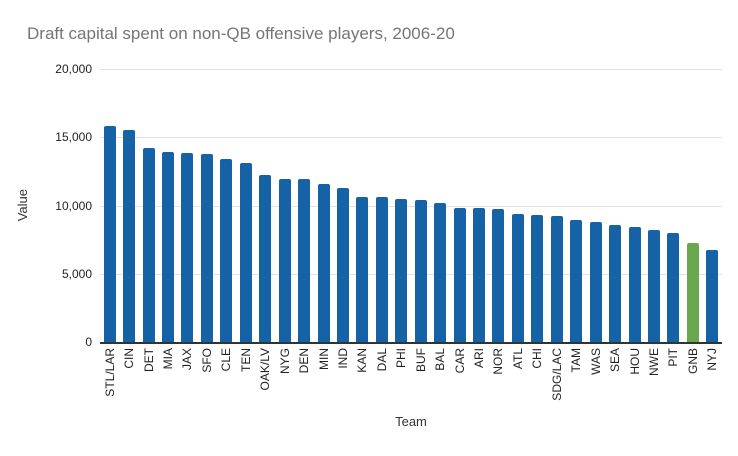 This screenshot has width=738, height=456. I want to click on x-tick-label: NYG, so click(284, 361).